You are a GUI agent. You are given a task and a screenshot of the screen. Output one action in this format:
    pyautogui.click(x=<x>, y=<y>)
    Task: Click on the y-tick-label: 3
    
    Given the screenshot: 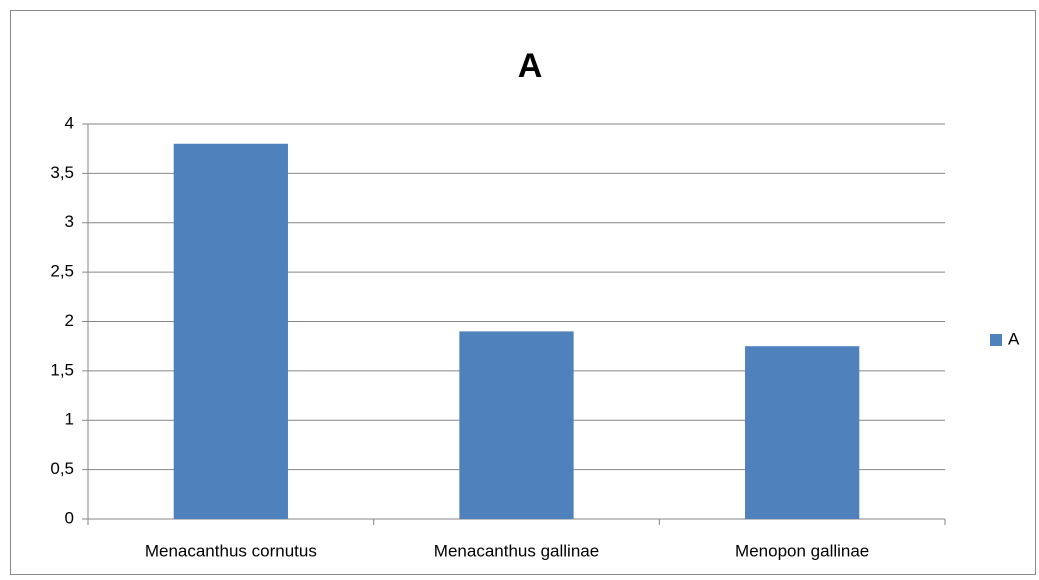 What is the action you would take?
    pyautogui.click(x=69, y=221)
    